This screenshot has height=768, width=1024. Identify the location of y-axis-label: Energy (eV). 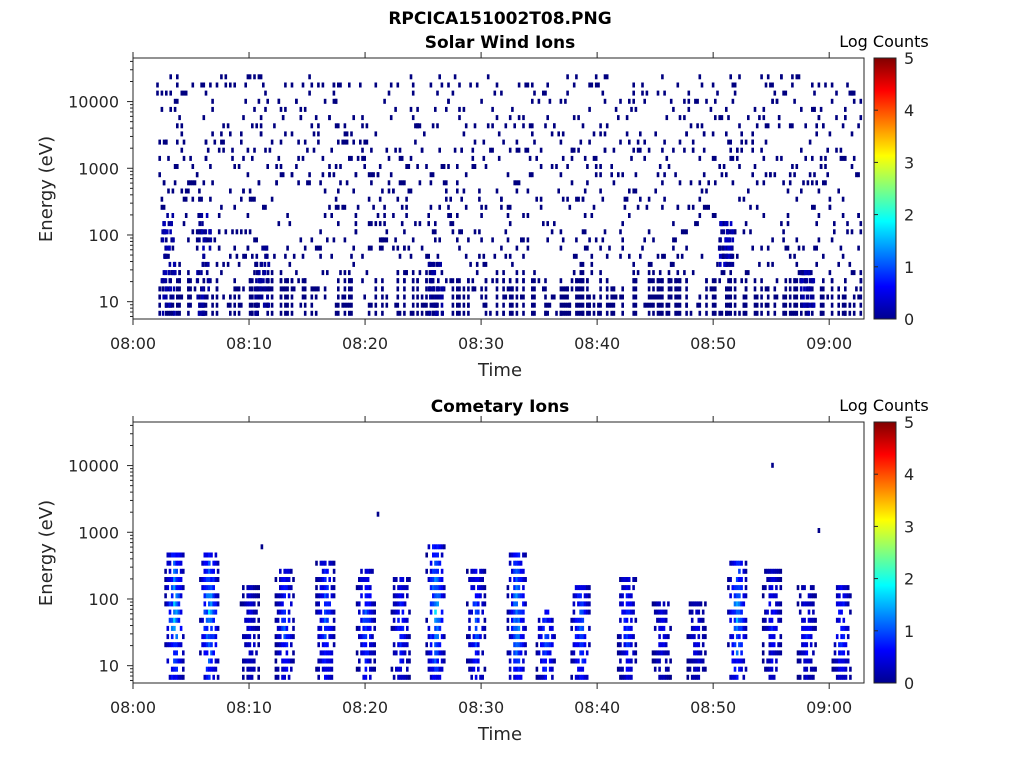
(46, 189).